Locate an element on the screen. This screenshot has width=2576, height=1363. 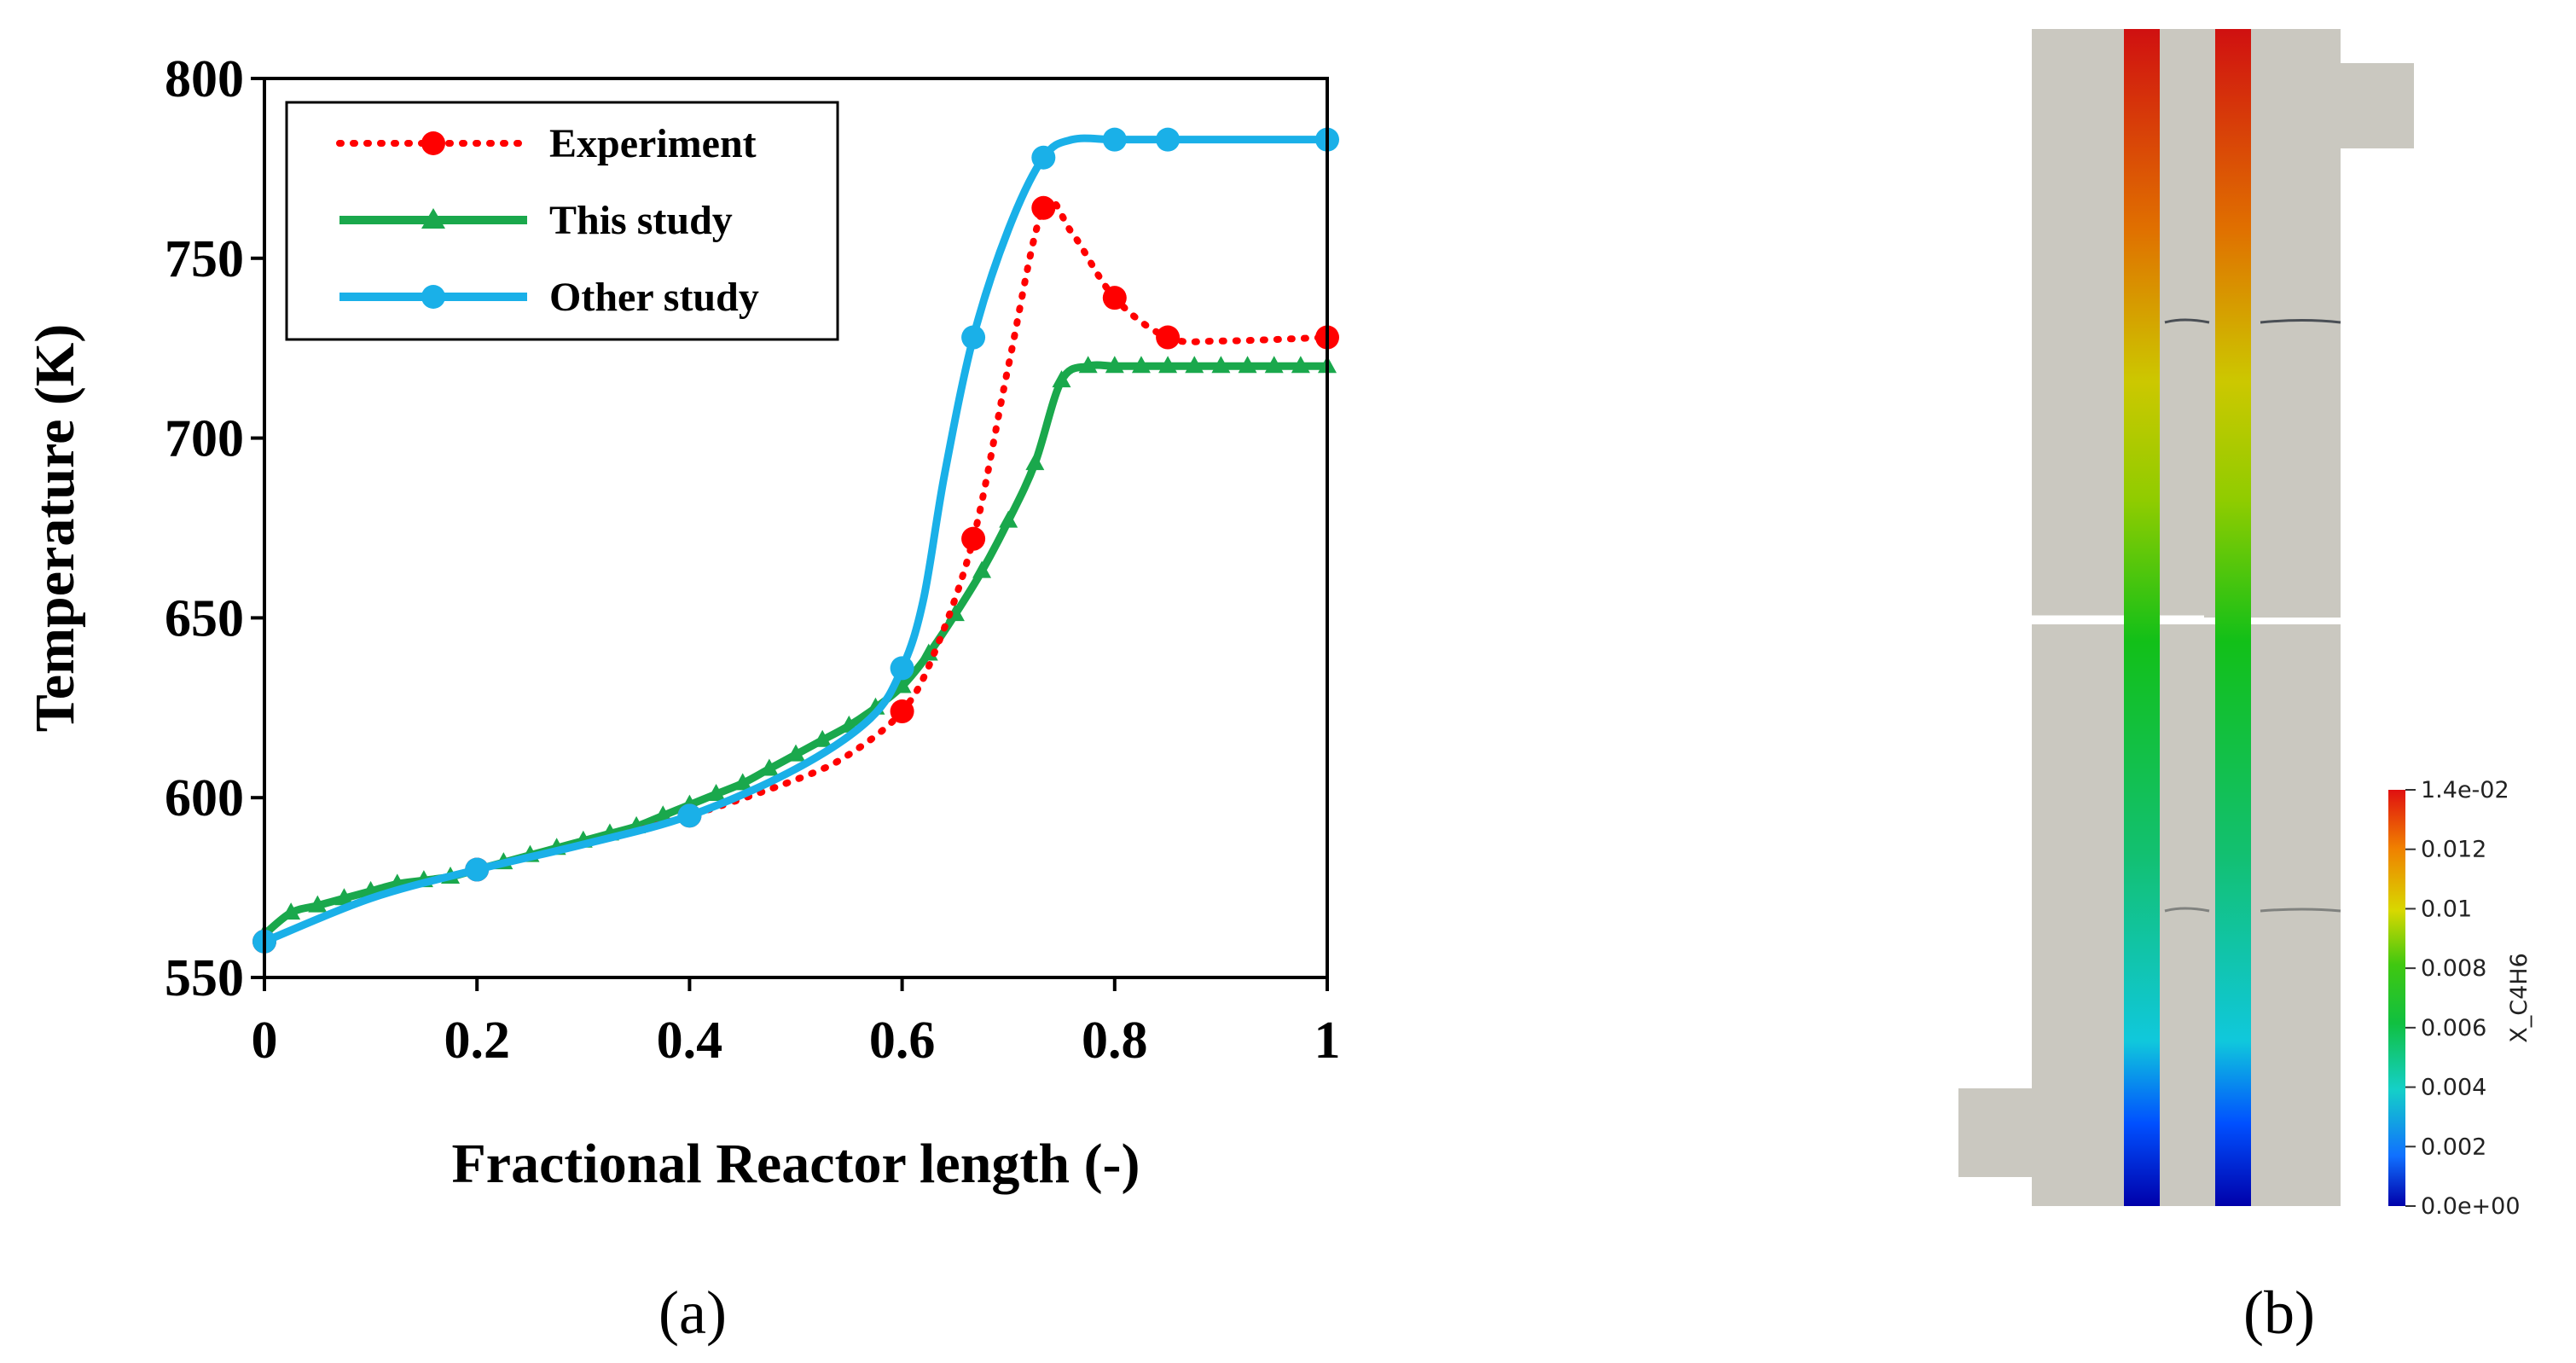
outlet-port is located at coordinates (2377, 105).